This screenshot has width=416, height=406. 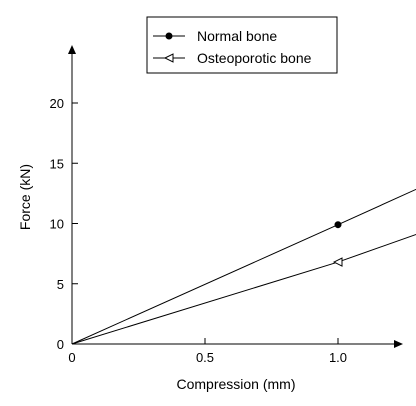 I want to click on x-axis-arrow, so click(x=398, y=344).